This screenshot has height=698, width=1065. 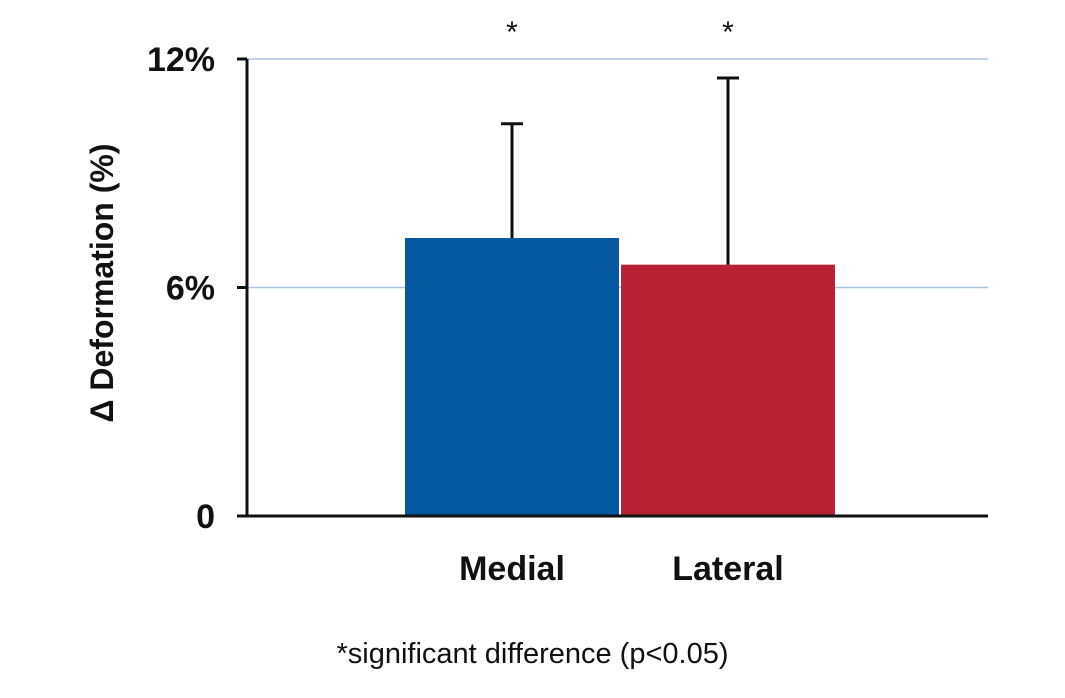 I want to click on significance-marker-lateral: *, so click(x=728, y=32).